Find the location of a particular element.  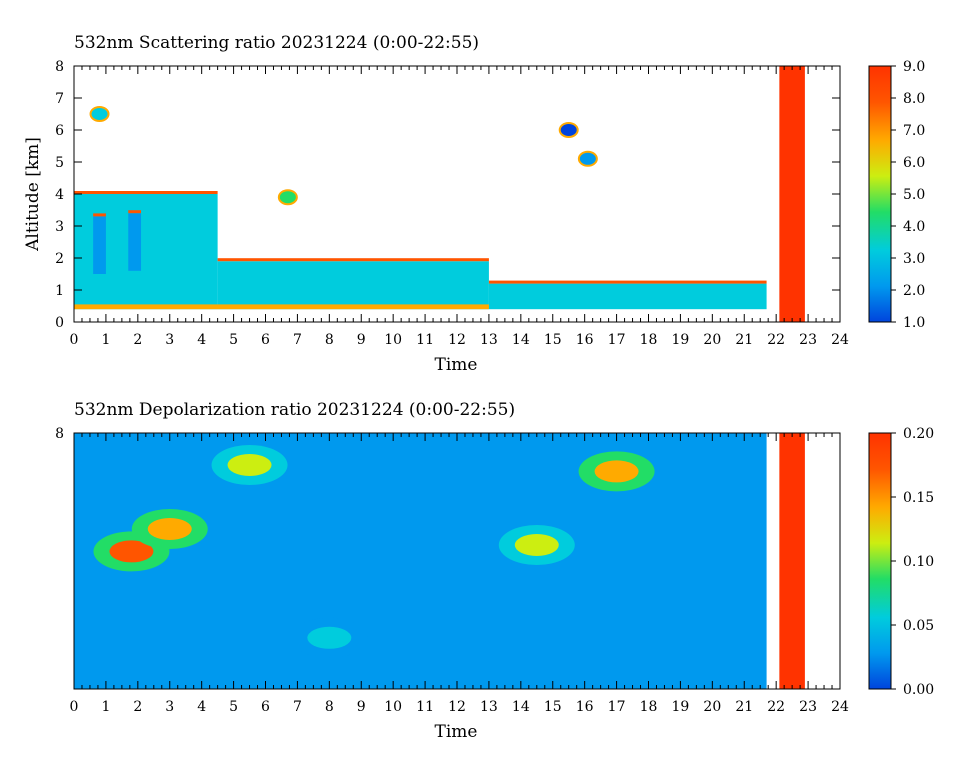

colorbar-tick-label: 9.0 is located at coordinates (914, 67).